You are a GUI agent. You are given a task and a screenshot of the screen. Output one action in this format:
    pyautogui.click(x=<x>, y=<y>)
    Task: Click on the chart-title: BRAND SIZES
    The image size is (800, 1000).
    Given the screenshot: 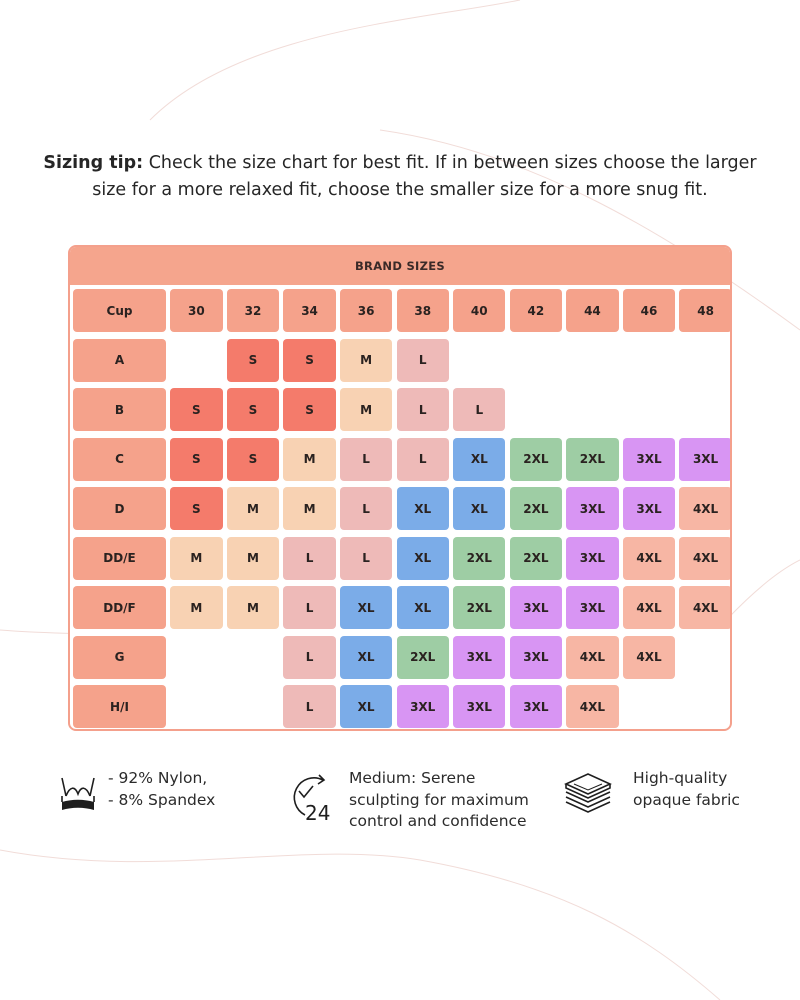 What is the action you would take?
    pyautogui.click(x=400, y=266)
    